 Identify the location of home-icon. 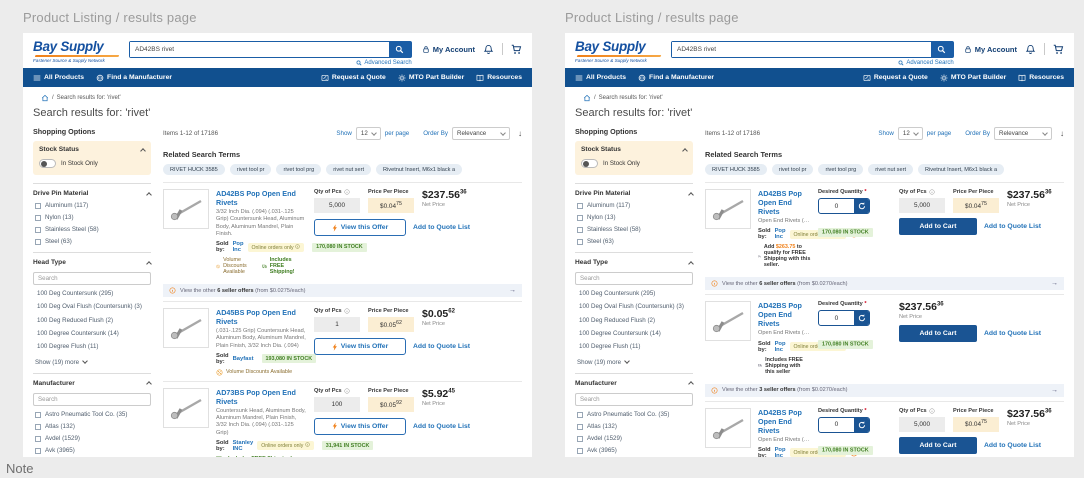
(587, 98).